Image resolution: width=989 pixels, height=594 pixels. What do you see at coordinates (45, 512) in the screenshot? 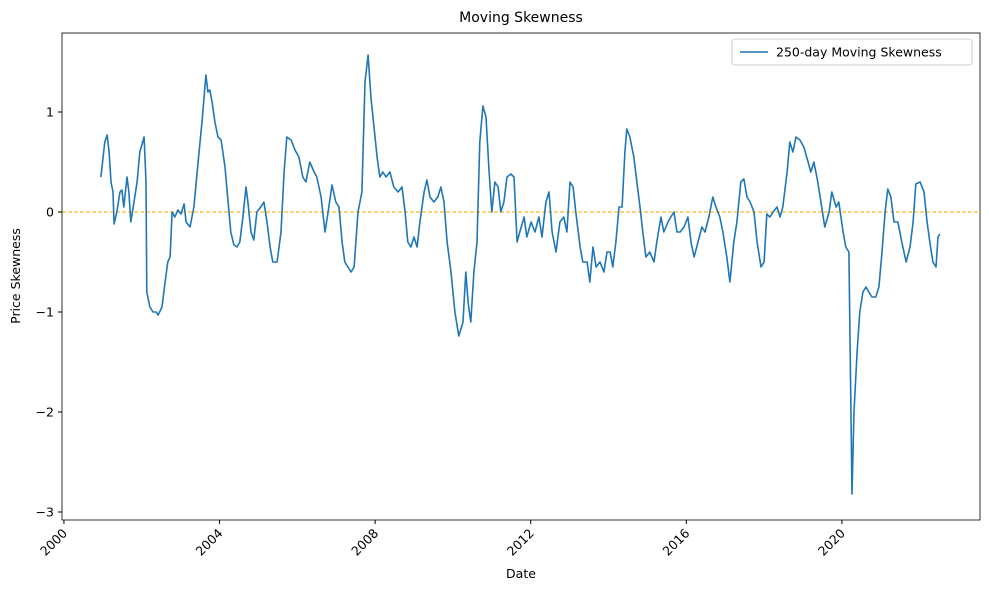
I see `y-tick-label: −3` at bounding box center [45, 512].